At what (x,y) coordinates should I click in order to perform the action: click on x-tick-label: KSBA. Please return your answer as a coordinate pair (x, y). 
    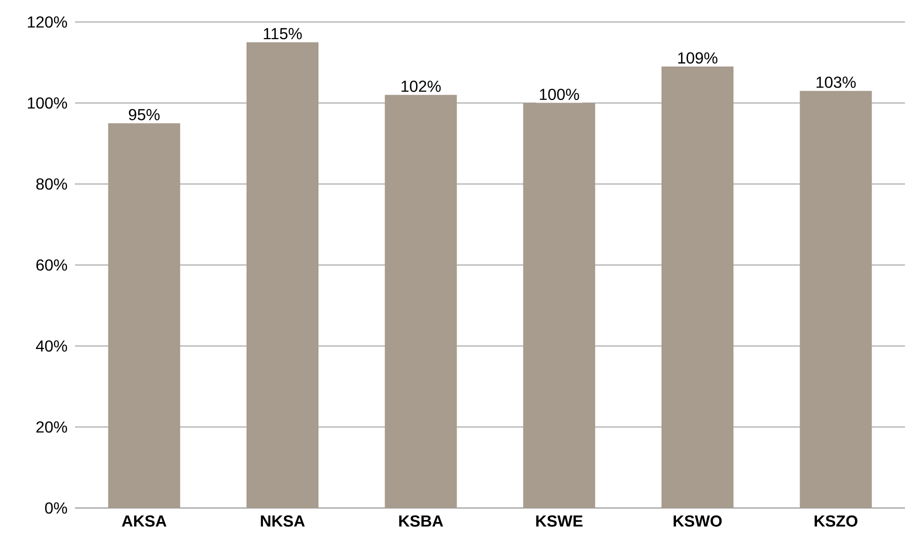
    Looking at the image, I should click on (421, 521).